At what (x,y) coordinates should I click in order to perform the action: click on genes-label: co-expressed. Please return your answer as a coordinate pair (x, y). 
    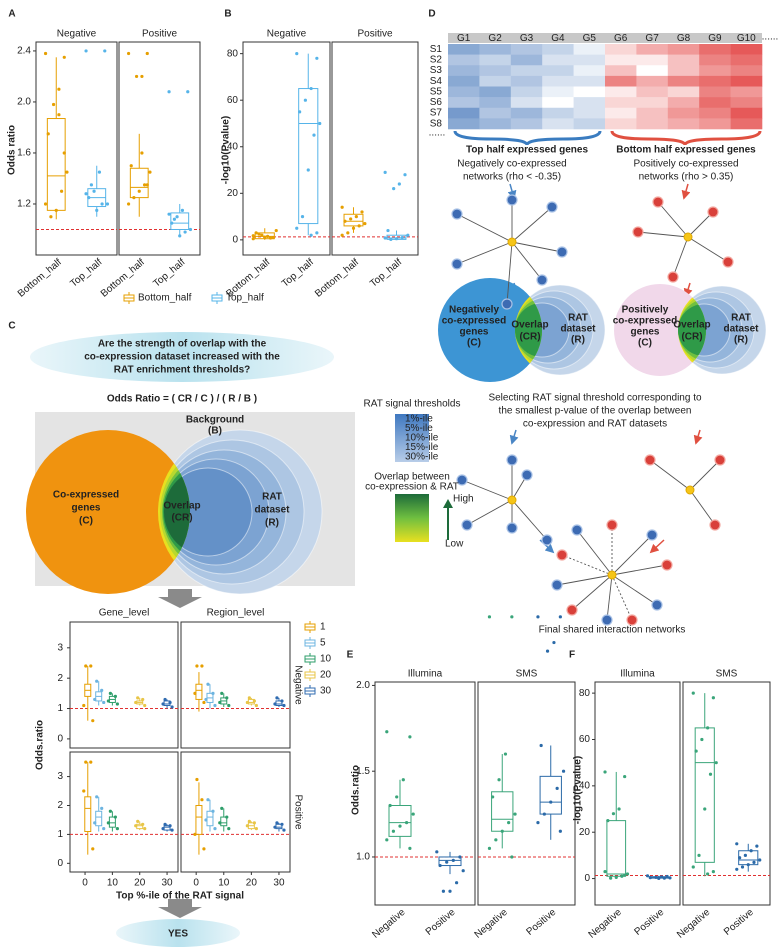
    Looking at the image, I should click on (474, 321).